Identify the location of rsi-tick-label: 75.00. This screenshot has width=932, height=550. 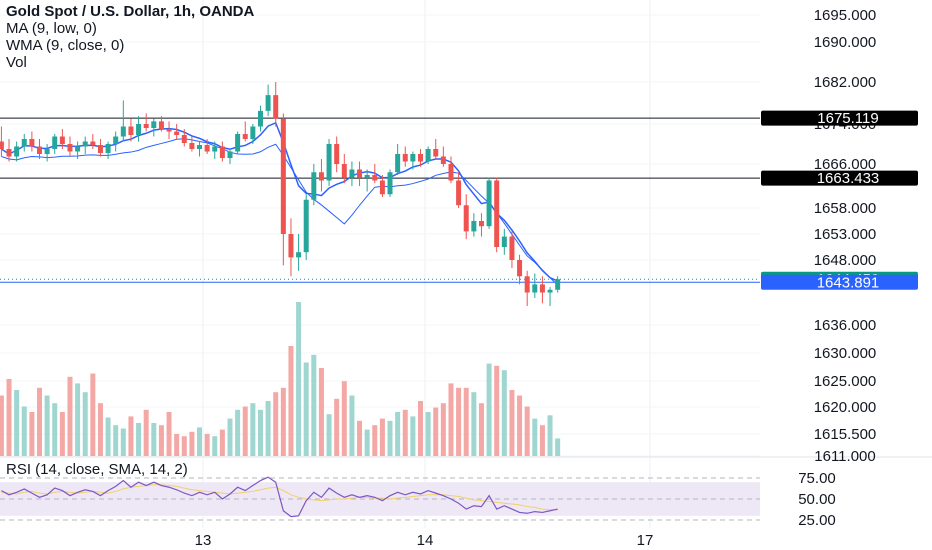
(817, 478).